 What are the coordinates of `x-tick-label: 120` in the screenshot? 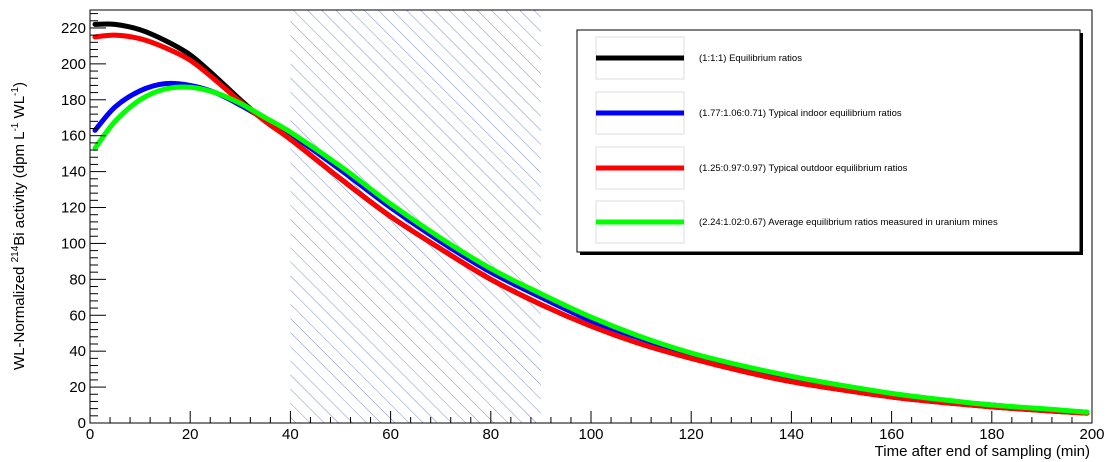 It's located at (691, 434).